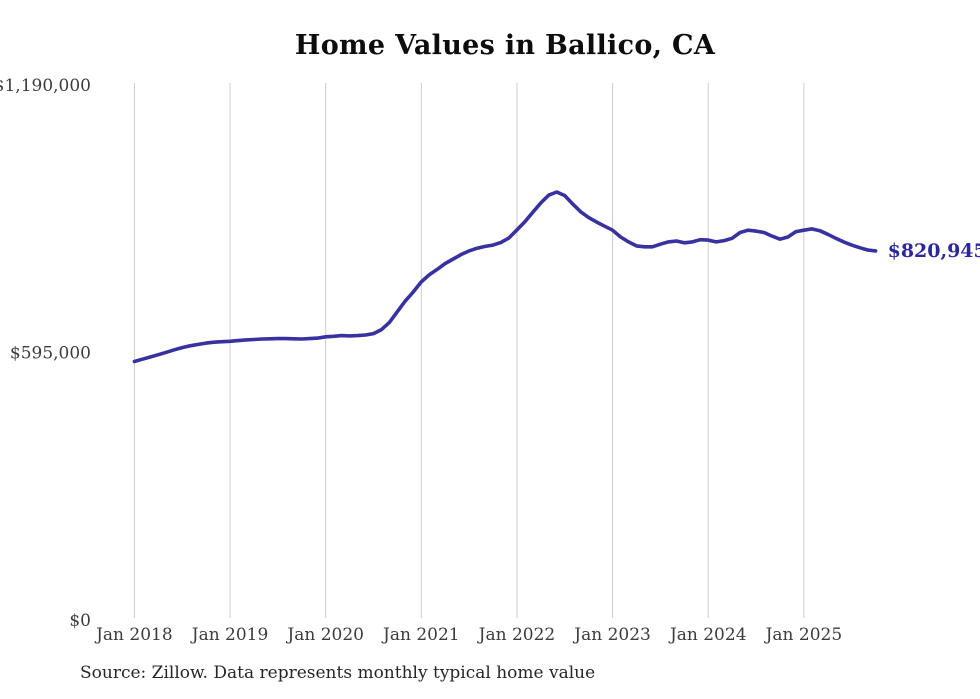 The width and height of the screenshot is (980, 699). I want to click on chart-title: Home Values in Ballico, CA, so click(505, 45).